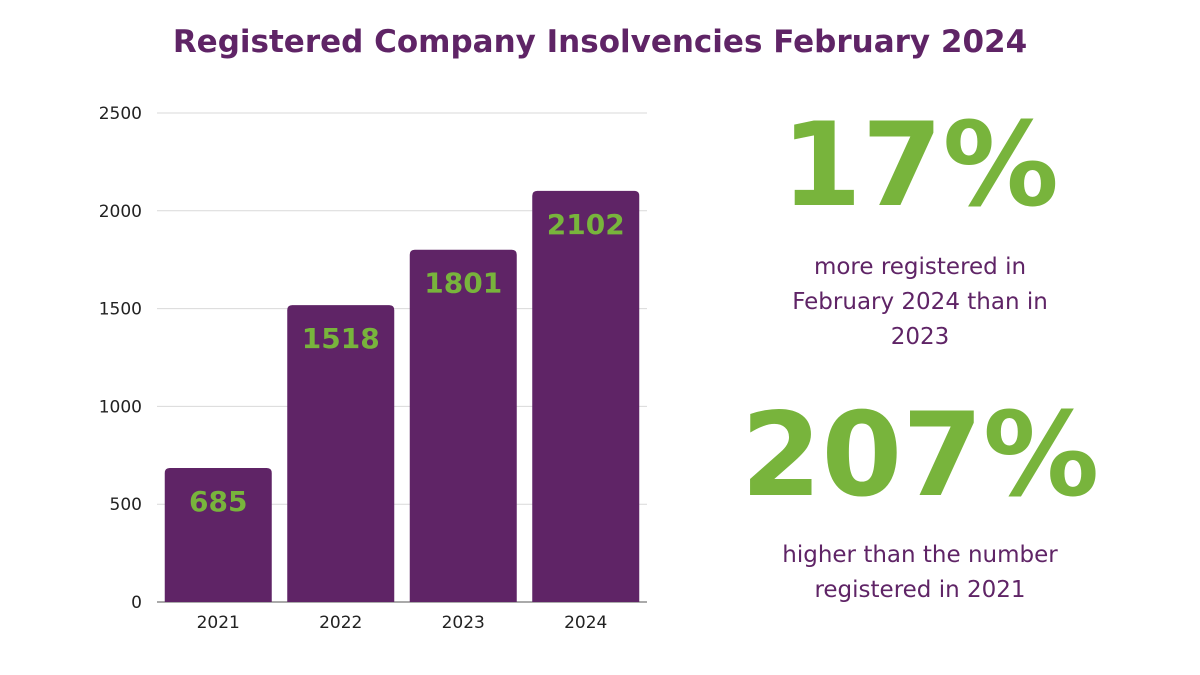 This screenshot has height=675, width=1200. What do you see at coordinates (463, 623) in the screenshot?
I see `x-tick-label: 2023` at bounding box center [463, 623].